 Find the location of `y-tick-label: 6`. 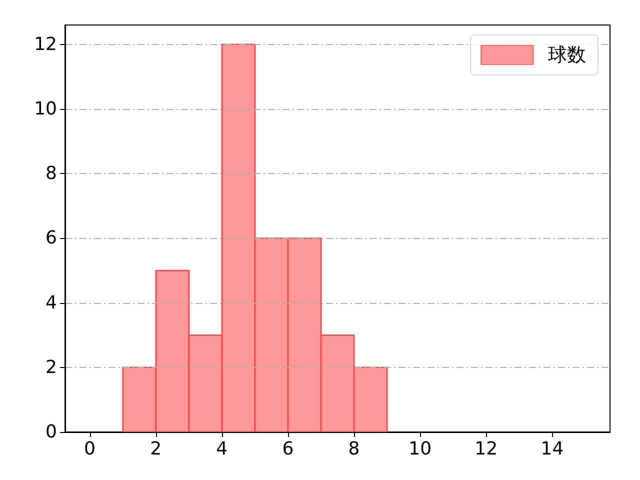

y-tick-label: 6 is located at coordinates (51, 238).